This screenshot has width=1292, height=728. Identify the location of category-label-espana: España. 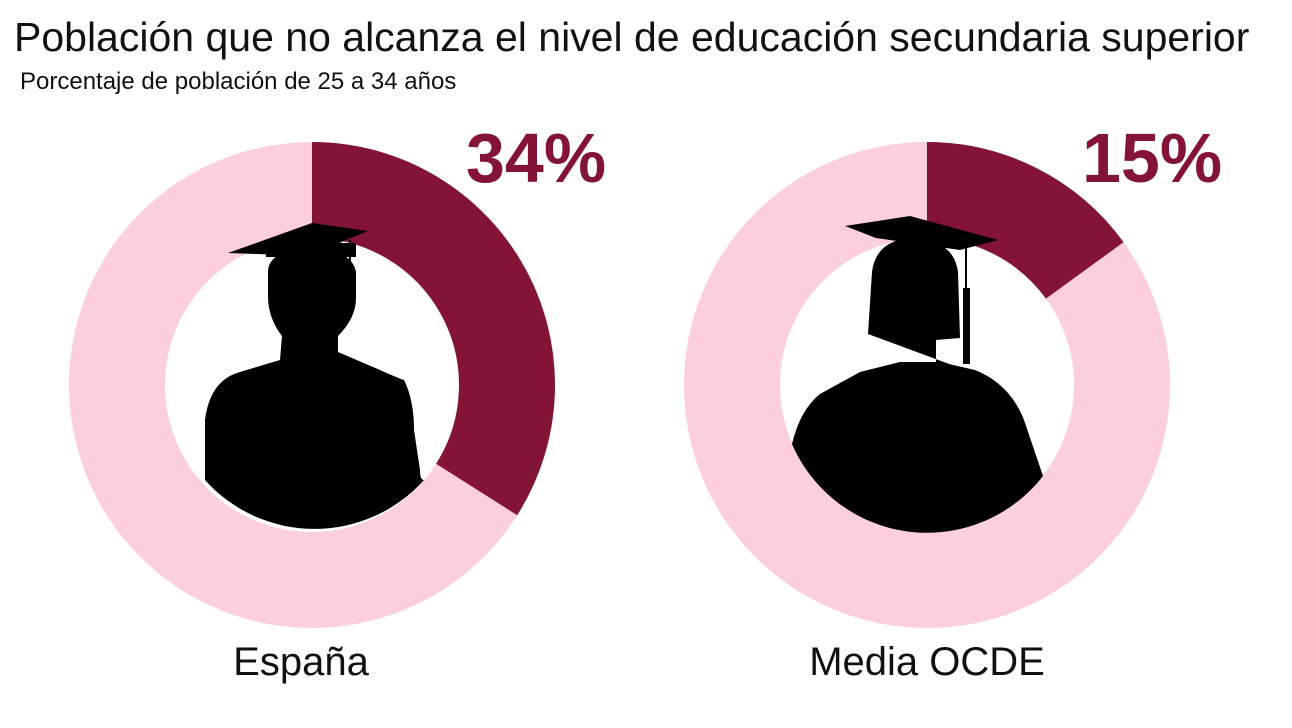
(301, 662).